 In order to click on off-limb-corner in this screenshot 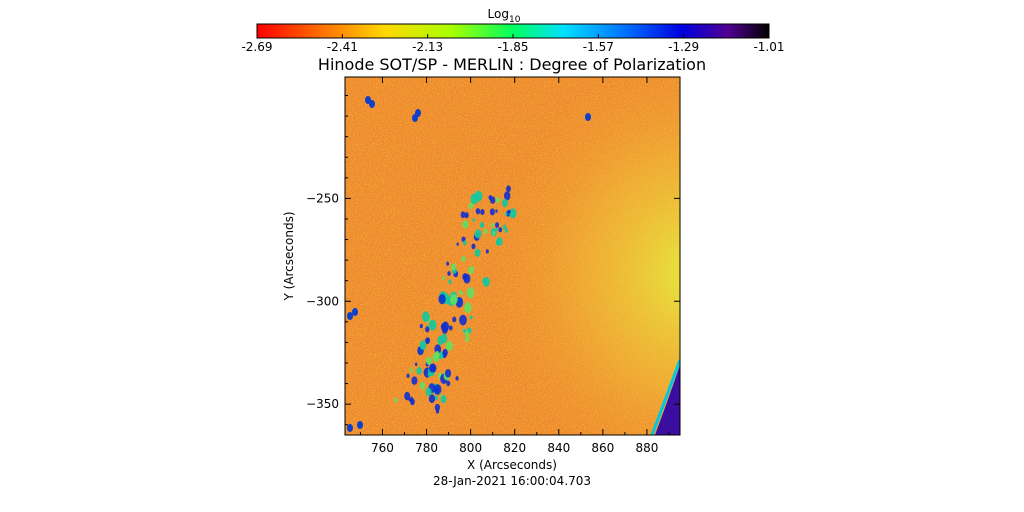, I will do `click(667, 400)`.